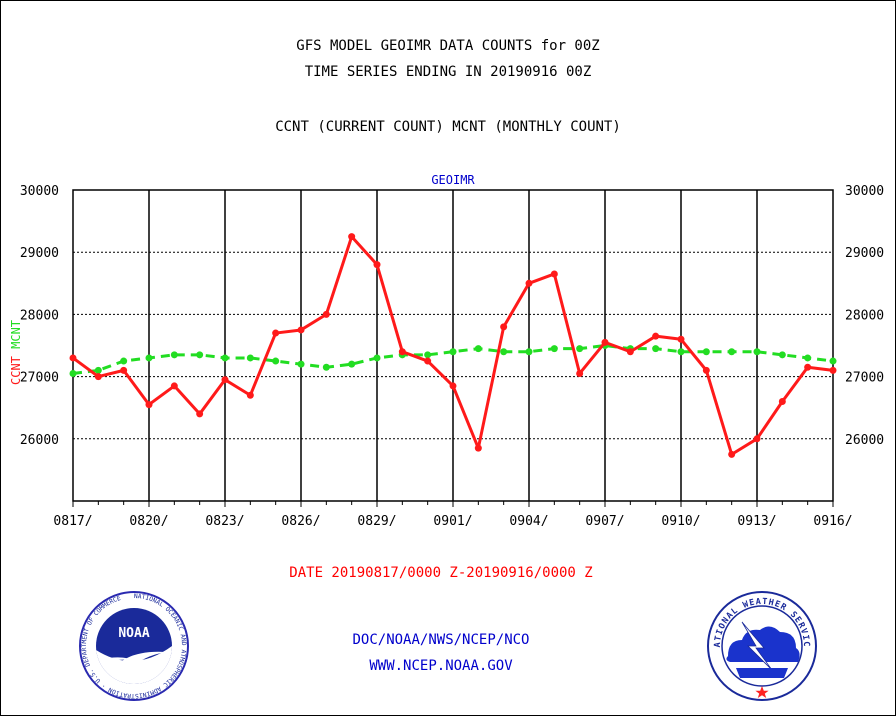 The height and width of the screenshot is (716, 896). Describe the element at coordinates (39, 378) in the screenshot. I see `y-tick-label-left: 27000` at that location.